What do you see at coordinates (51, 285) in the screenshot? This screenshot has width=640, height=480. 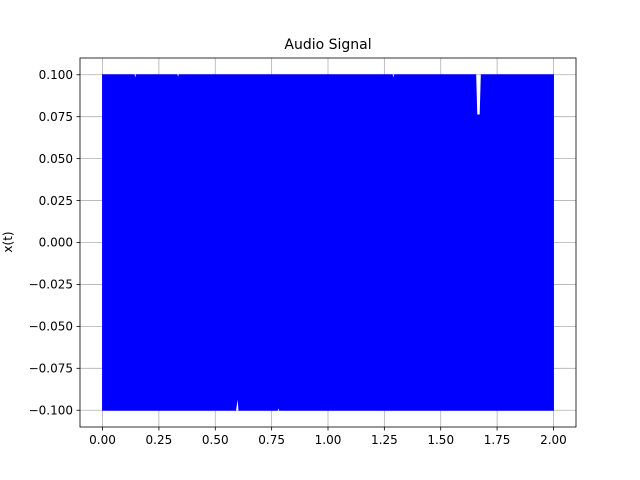 I see `y-tick-label: −0.025` at bounding box center [51, 285].